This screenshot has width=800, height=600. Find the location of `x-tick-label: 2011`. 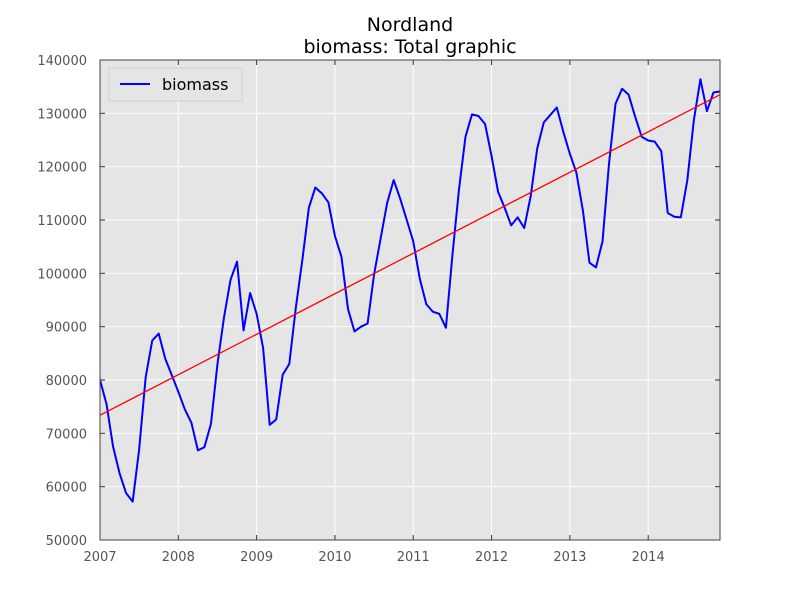

x-tick-label: 2011 is located at coordinates (413, 557).